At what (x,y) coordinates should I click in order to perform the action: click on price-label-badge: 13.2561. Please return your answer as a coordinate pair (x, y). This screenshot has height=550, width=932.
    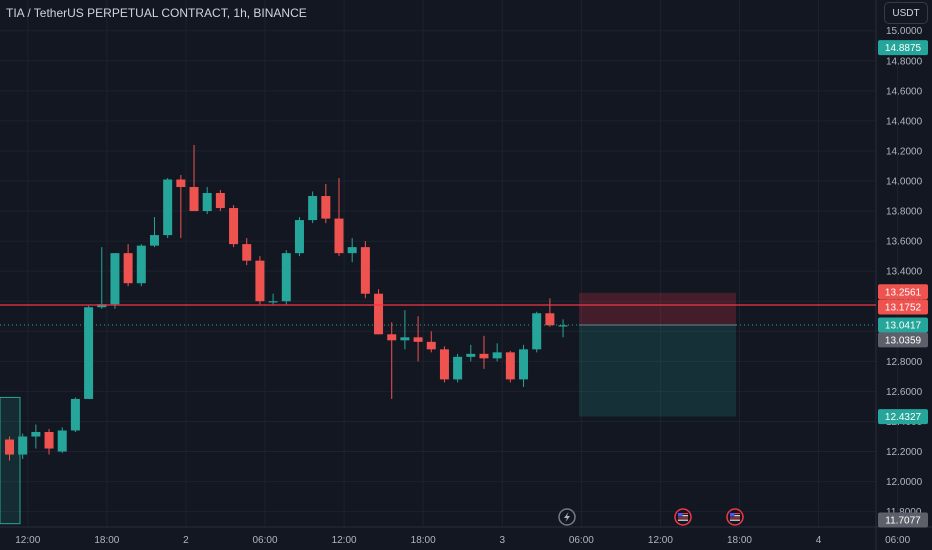
    Looking at the image, I should click on (903, 292).